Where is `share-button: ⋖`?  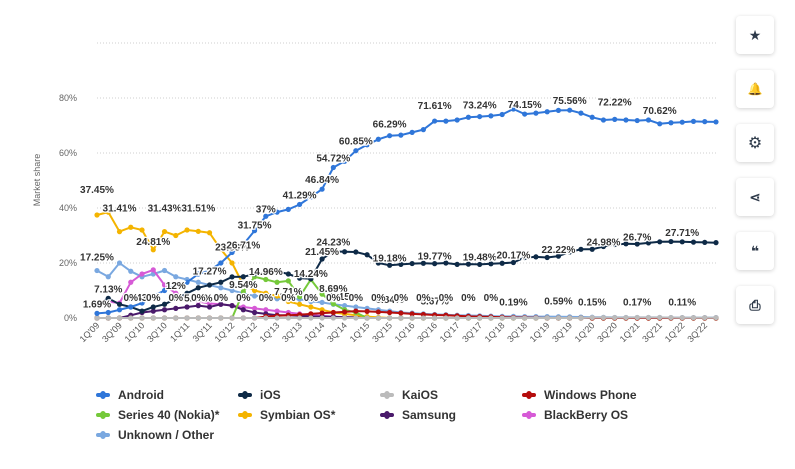 share-button: ⋖ is located at coordinates (755, 197).